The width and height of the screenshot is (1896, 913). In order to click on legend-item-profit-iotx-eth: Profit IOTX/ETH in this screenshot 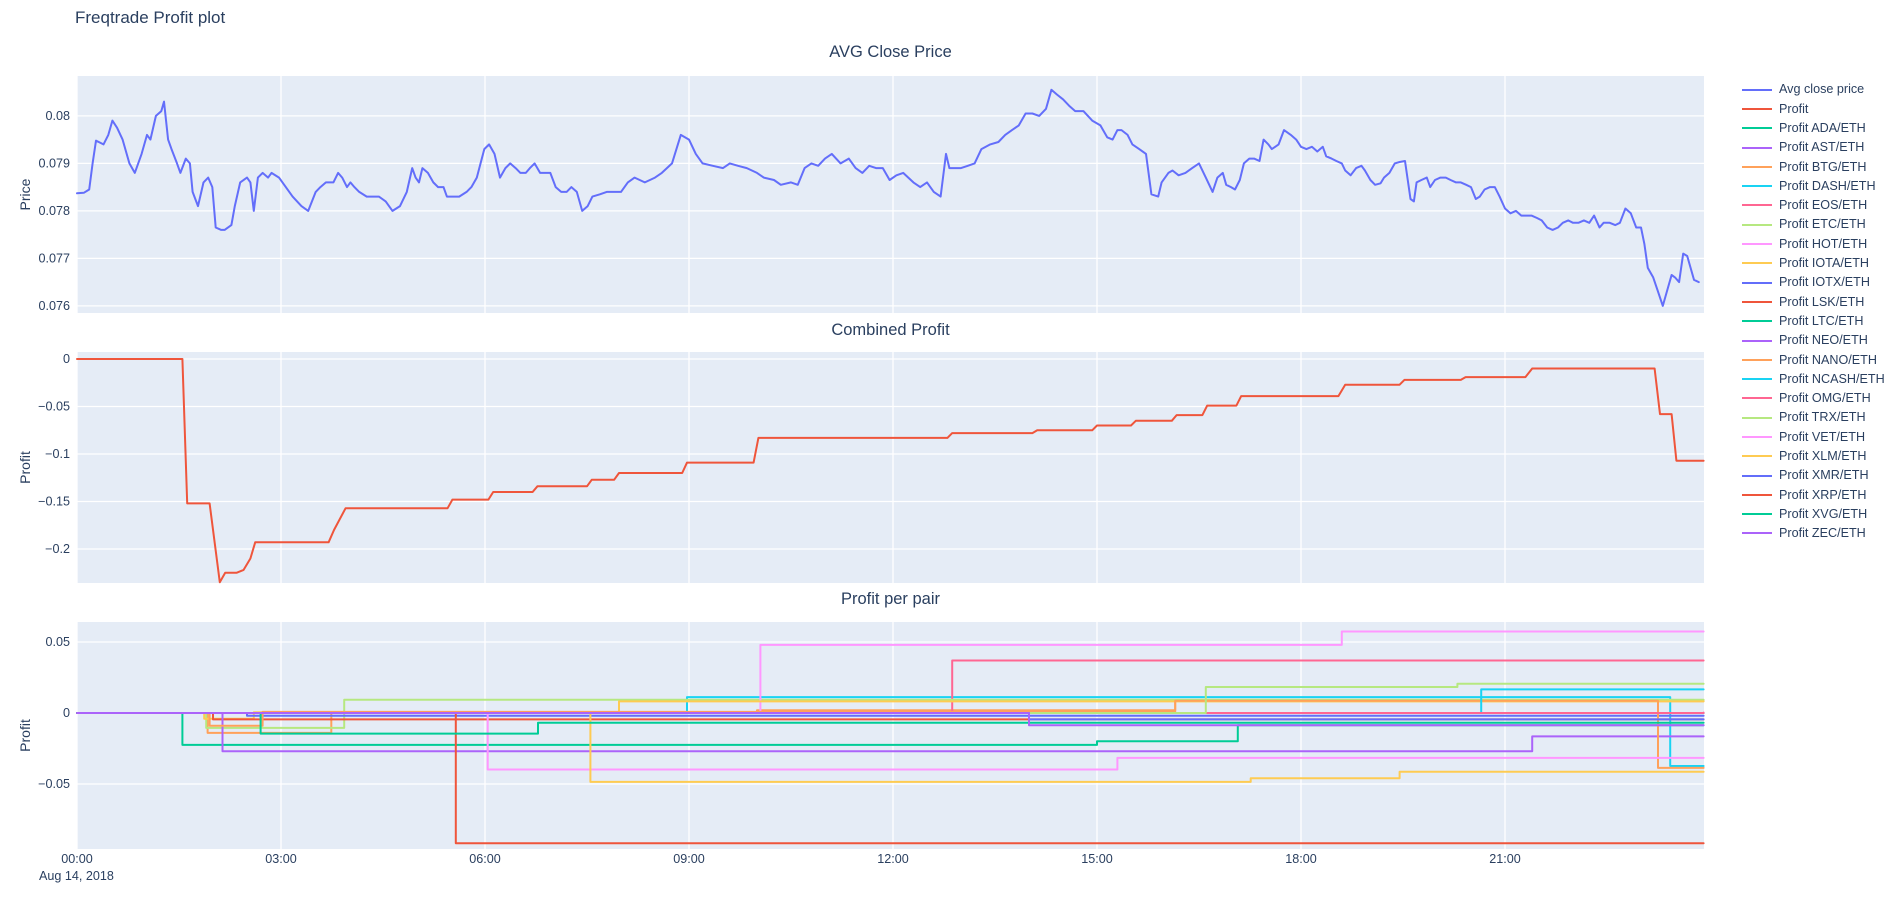, I will do `click(1813, 282)`.